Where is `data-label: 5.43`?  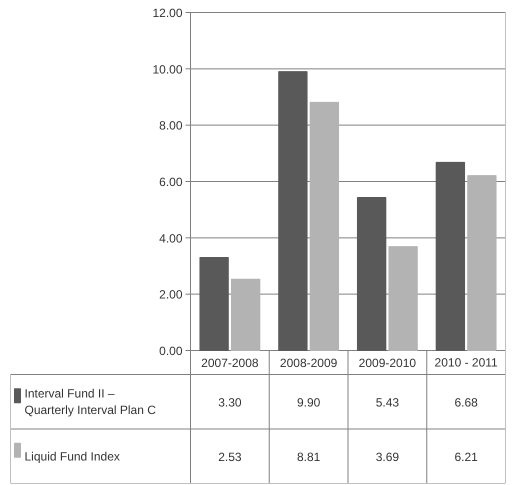 data-label: 5.43 is located at coordinates (388, 402).